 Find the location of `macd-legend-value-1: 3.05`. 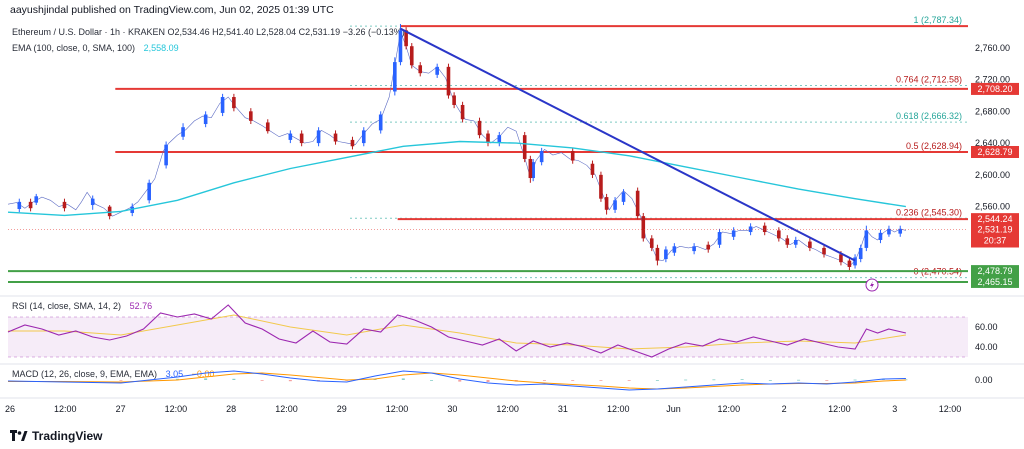

macd-legend-value-1: 3.05 is located at coordinates (174, 374).